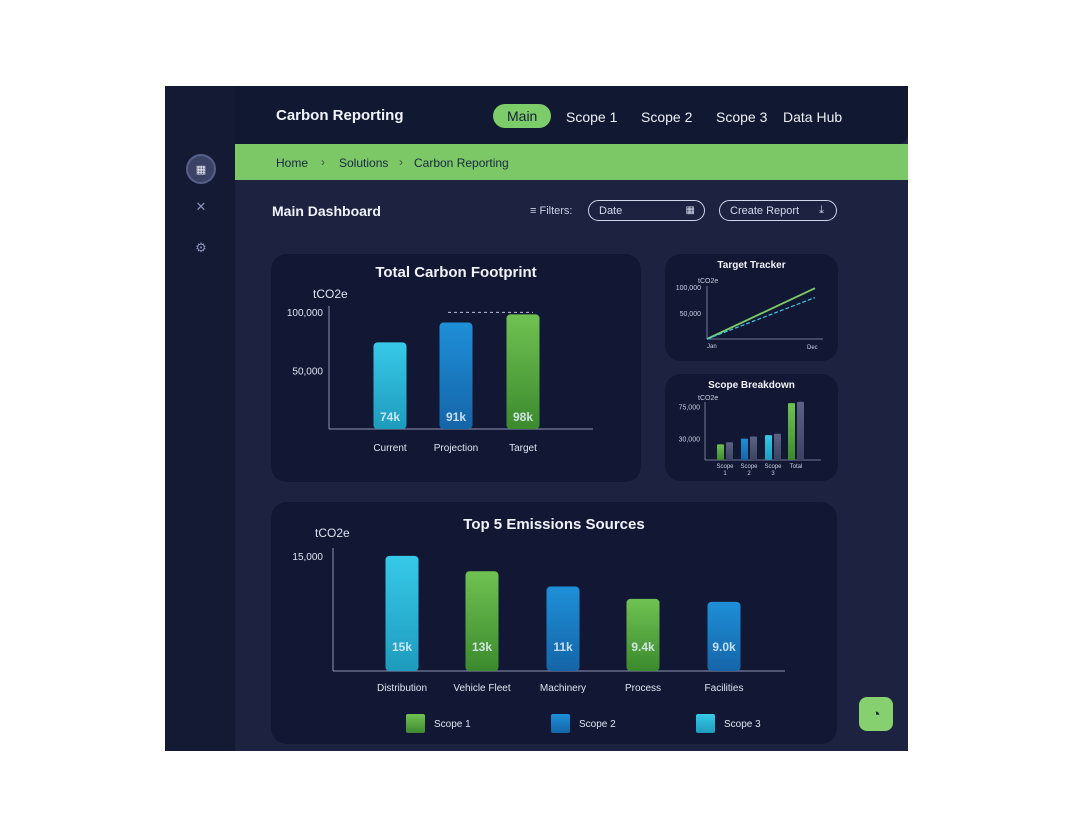  I want to click on bar-data-label: 9.0k, so click(724, 647).